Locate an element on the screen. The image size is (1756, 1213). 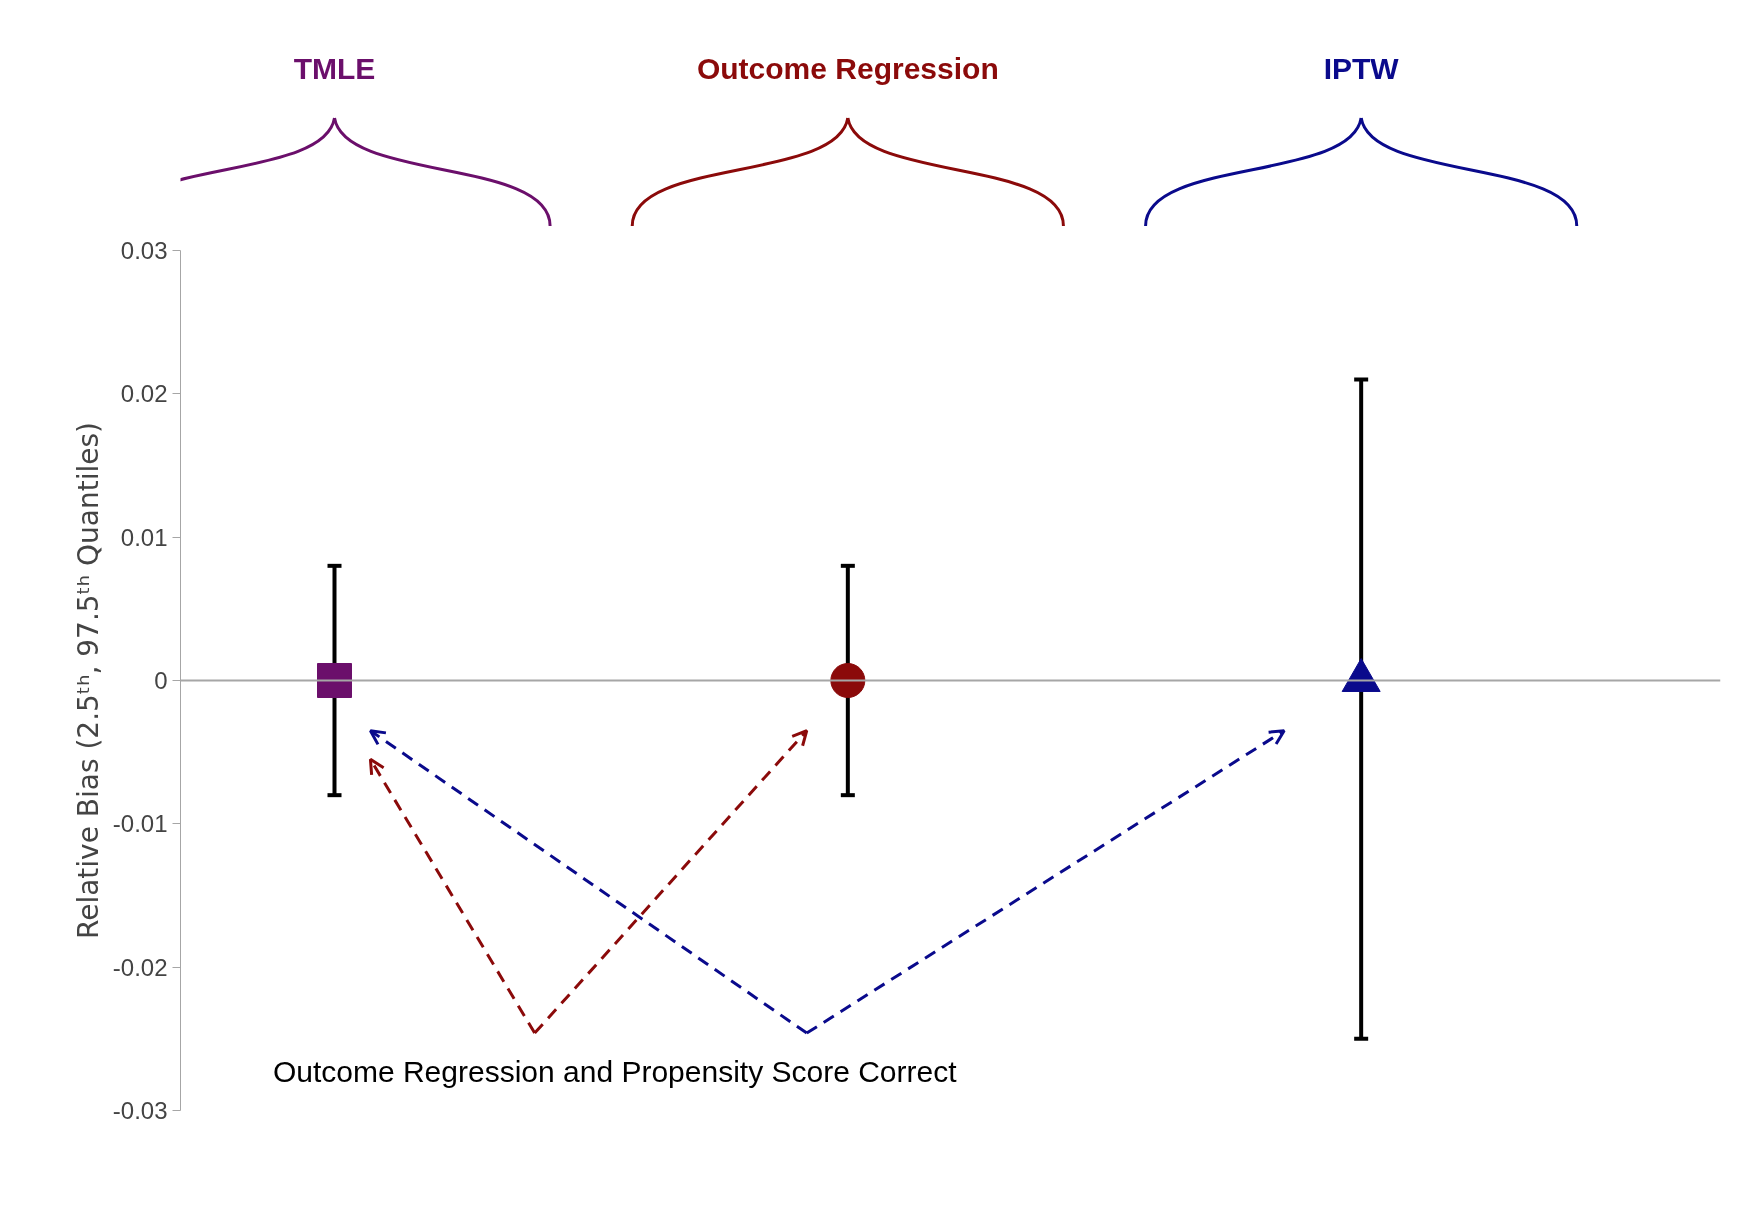
y-tick-label: 0.03 is located at coordinates (144, 250).